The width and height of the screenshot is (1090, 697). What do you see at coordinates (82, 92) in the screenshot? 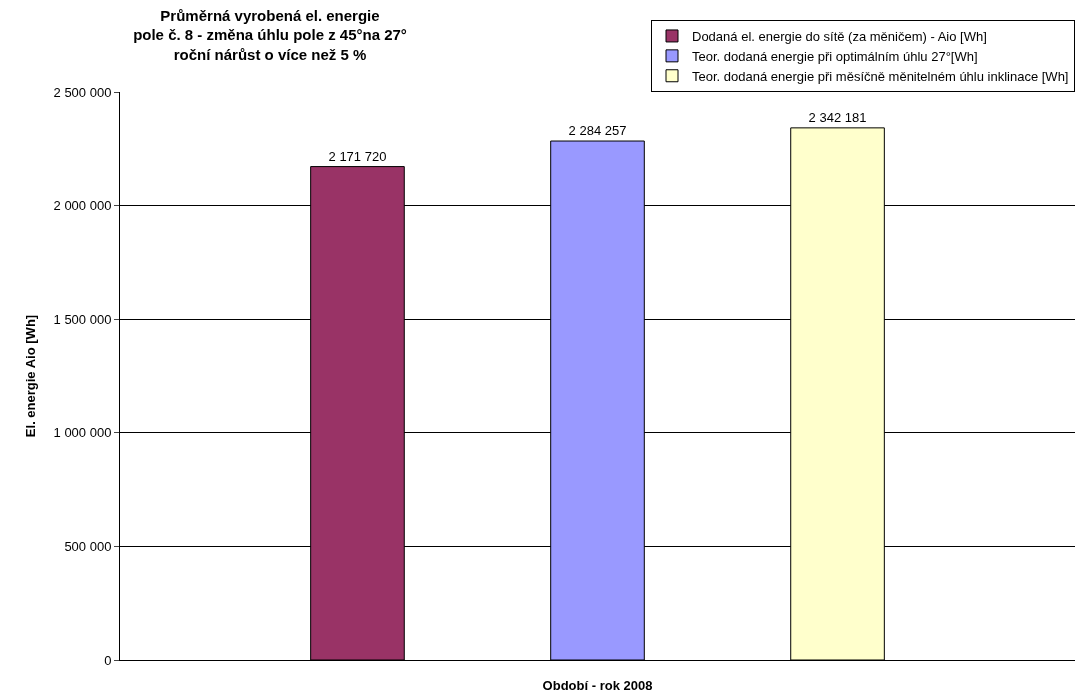
I see `y-tick-label: 2 500 000` at bounding box center [82, 92].